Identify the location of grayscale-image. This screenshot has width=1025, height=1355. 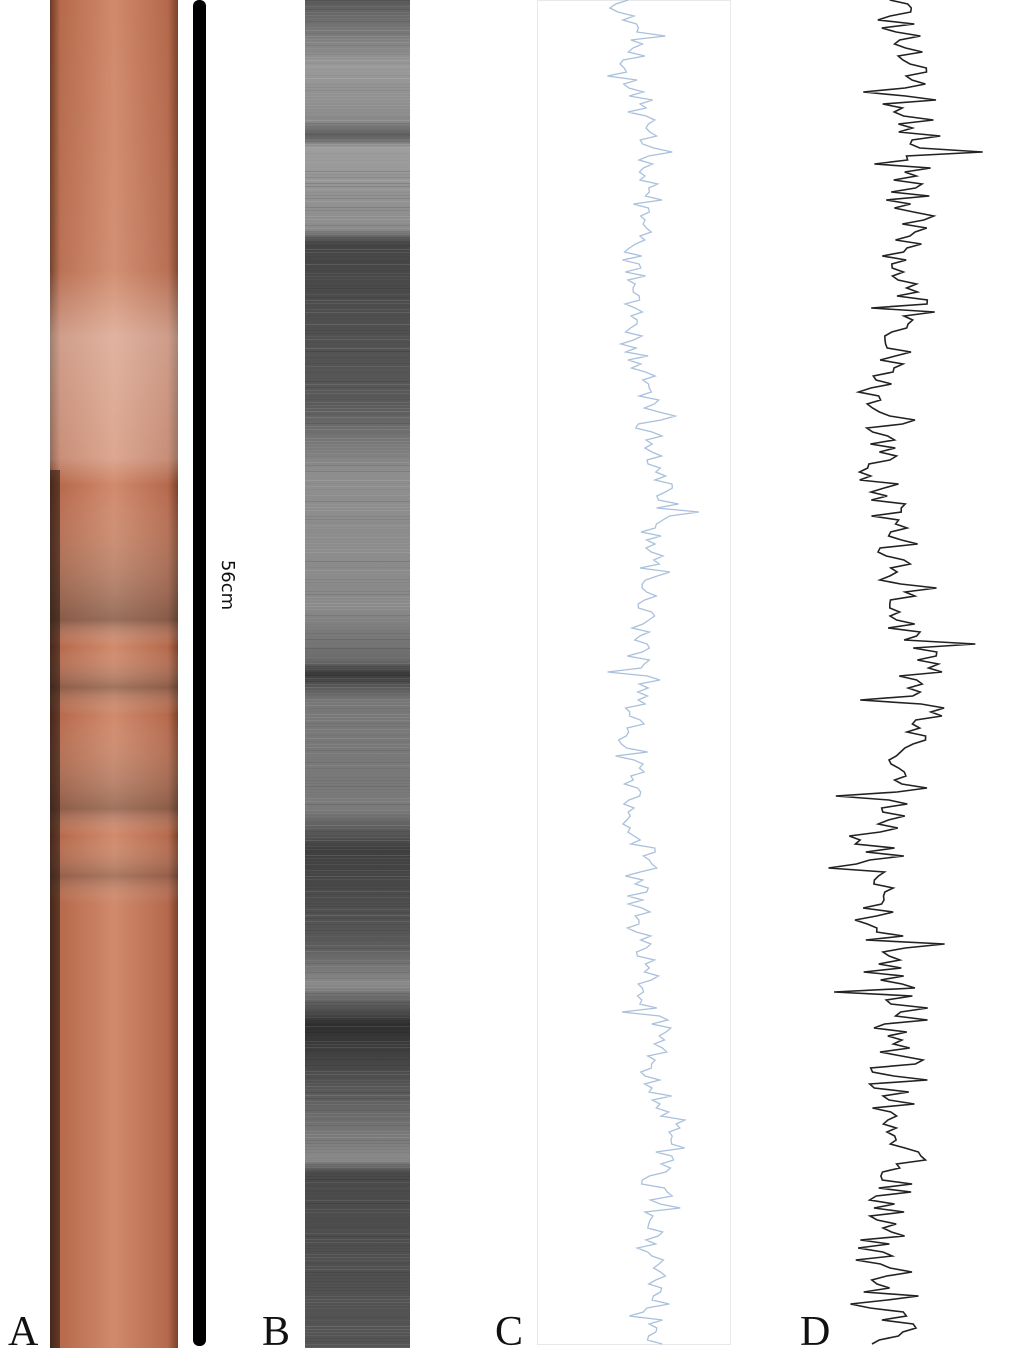
(357, 674).